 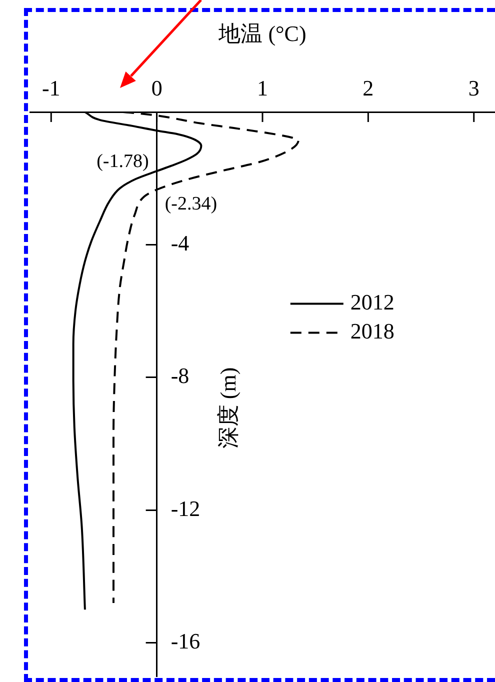 I want to click on x-tick-label: 0, so click(x=156, y=88).